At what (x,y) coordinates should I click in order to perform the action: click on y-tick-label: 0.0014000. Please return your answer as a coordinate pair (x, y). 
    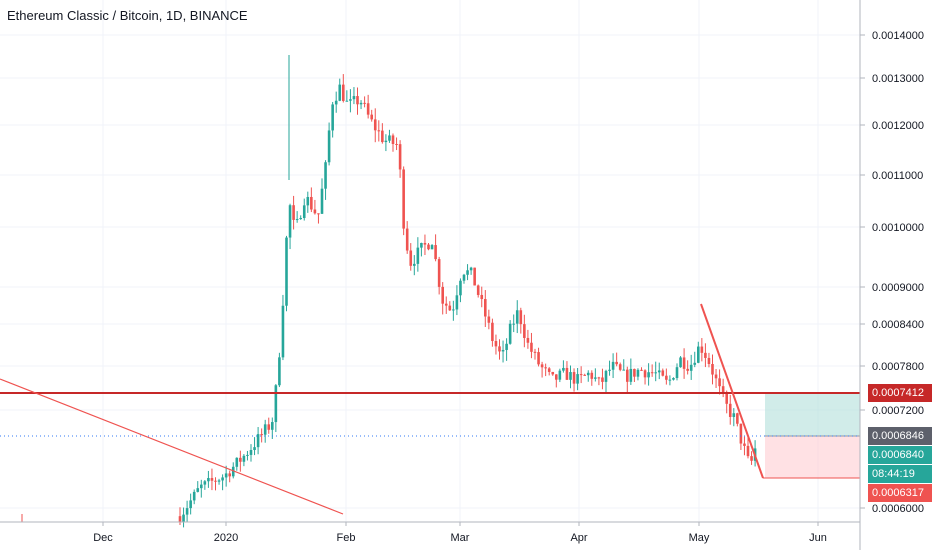
    Looking at the image, I should click on (898, 36).